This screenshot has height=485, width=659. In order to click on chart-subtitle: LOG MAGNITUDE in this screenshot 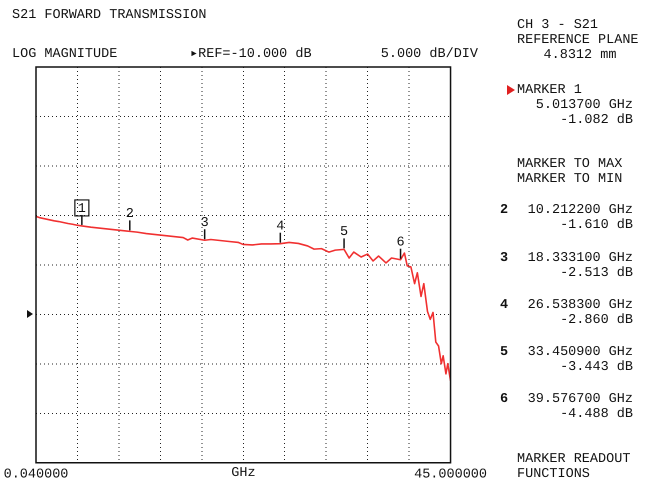, I will do `click(65, 54)`.